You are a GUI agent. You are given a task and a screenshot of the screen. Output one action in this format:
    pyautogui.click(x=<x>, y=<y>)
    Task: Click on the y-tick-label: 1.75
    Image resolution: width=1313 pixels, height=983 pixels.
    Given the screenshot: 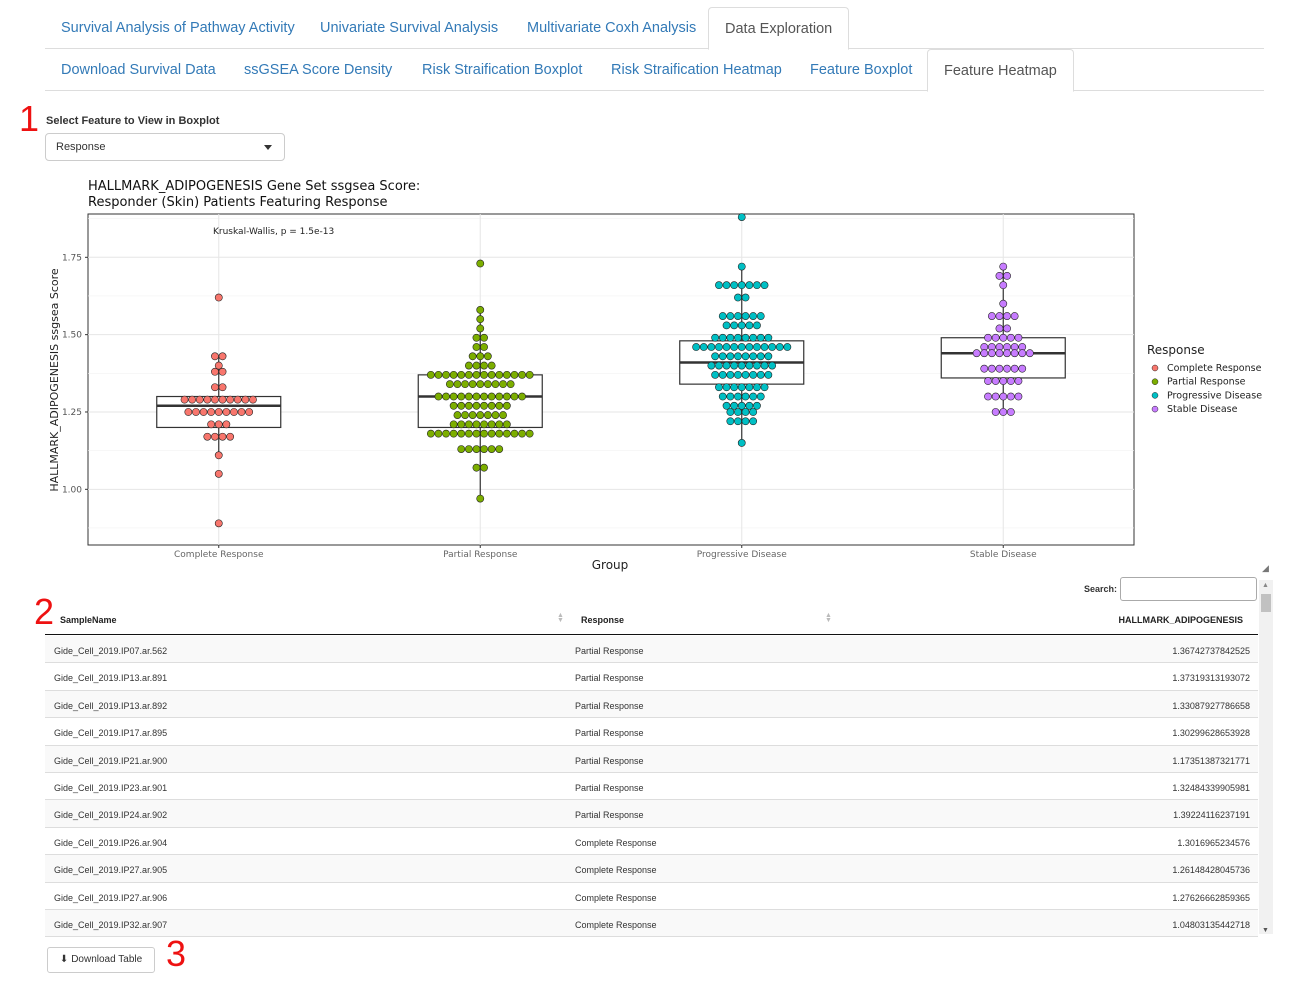 What is the action you would take?
    pyautogui.click(x=72, y=258)
    